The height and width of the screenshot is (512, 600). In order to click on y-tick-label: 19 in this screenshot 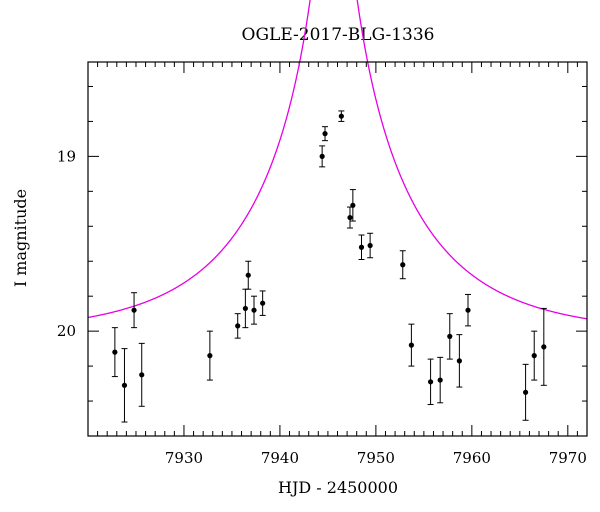, I will do `click(66, 156)`.